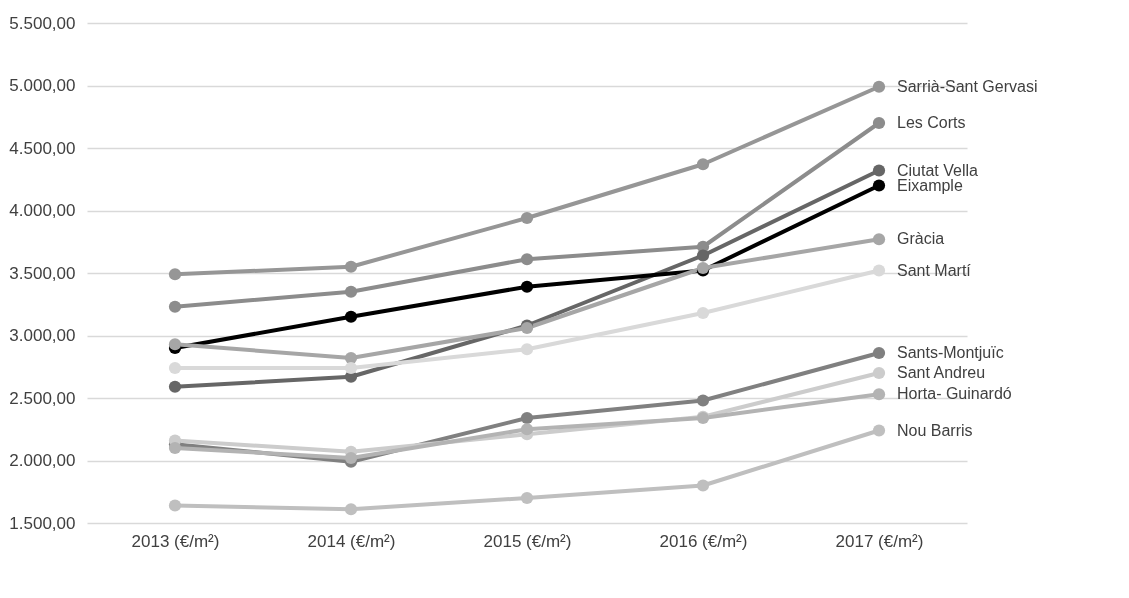 Image resolution: width=1129 pixels, height=598 pixels. What do you see at coordinates (42, 273) in the screenshot?
I see `y-tick-label: 3.500,00` at bounding box center [42, 273].